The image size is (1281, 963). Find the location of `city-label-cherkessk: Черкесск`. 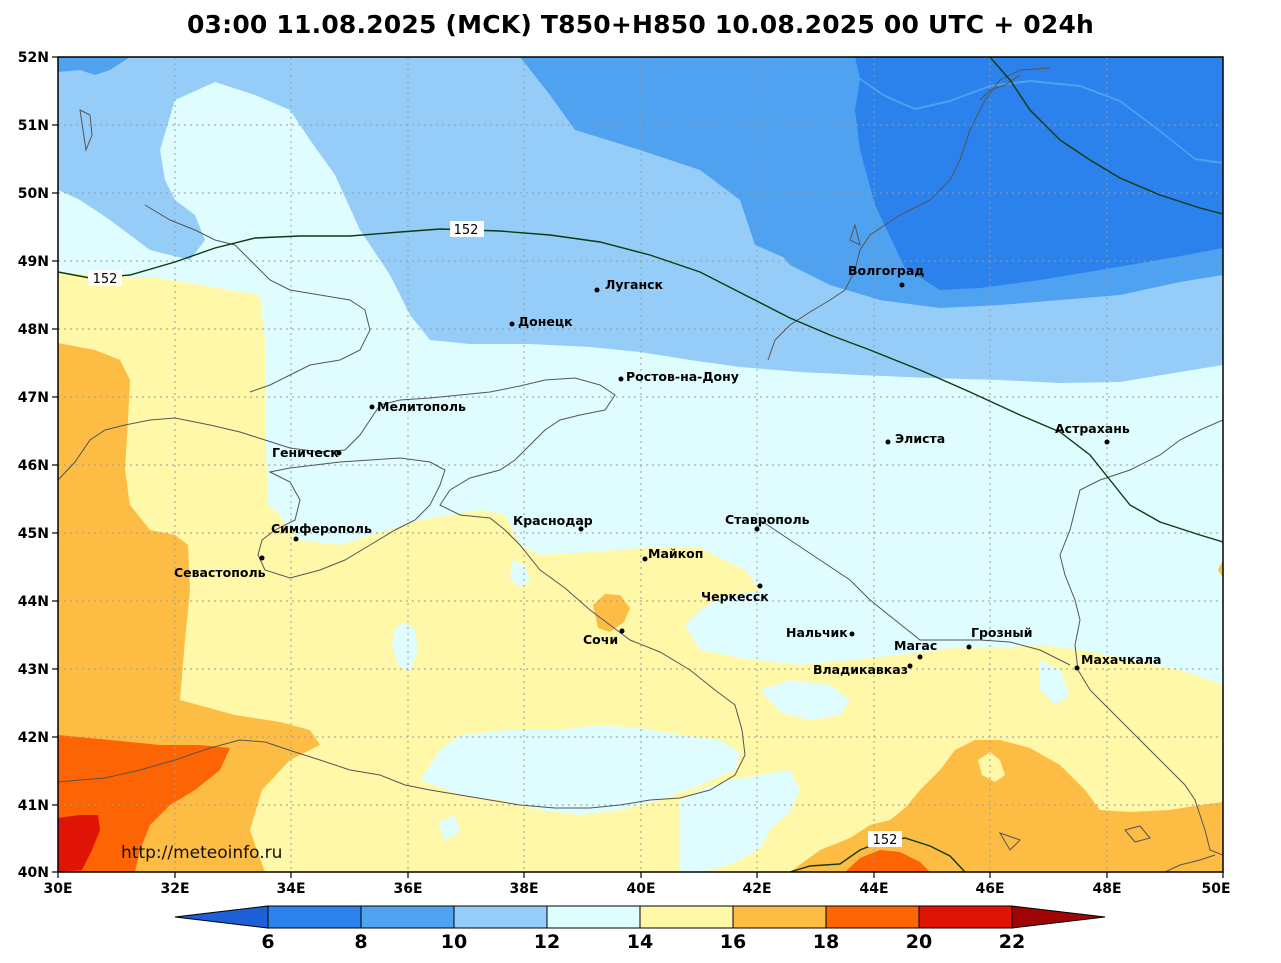

city-label-cherkessk: Черкесск is located at coordinates (735, 596).